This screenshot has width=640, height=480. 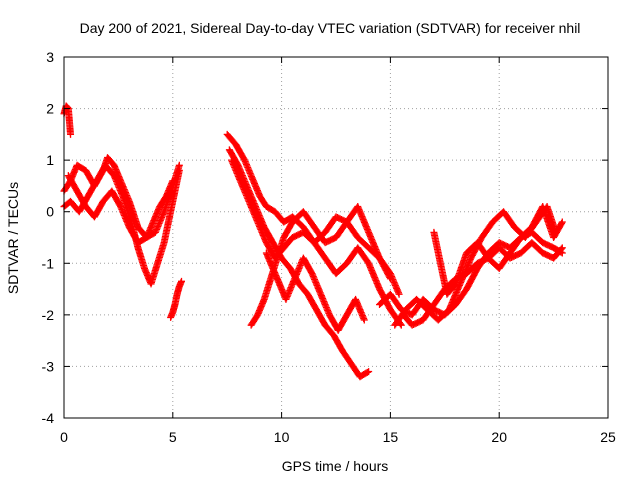 I want to click on y-tick-label: 2, so click(x=50, y=109).